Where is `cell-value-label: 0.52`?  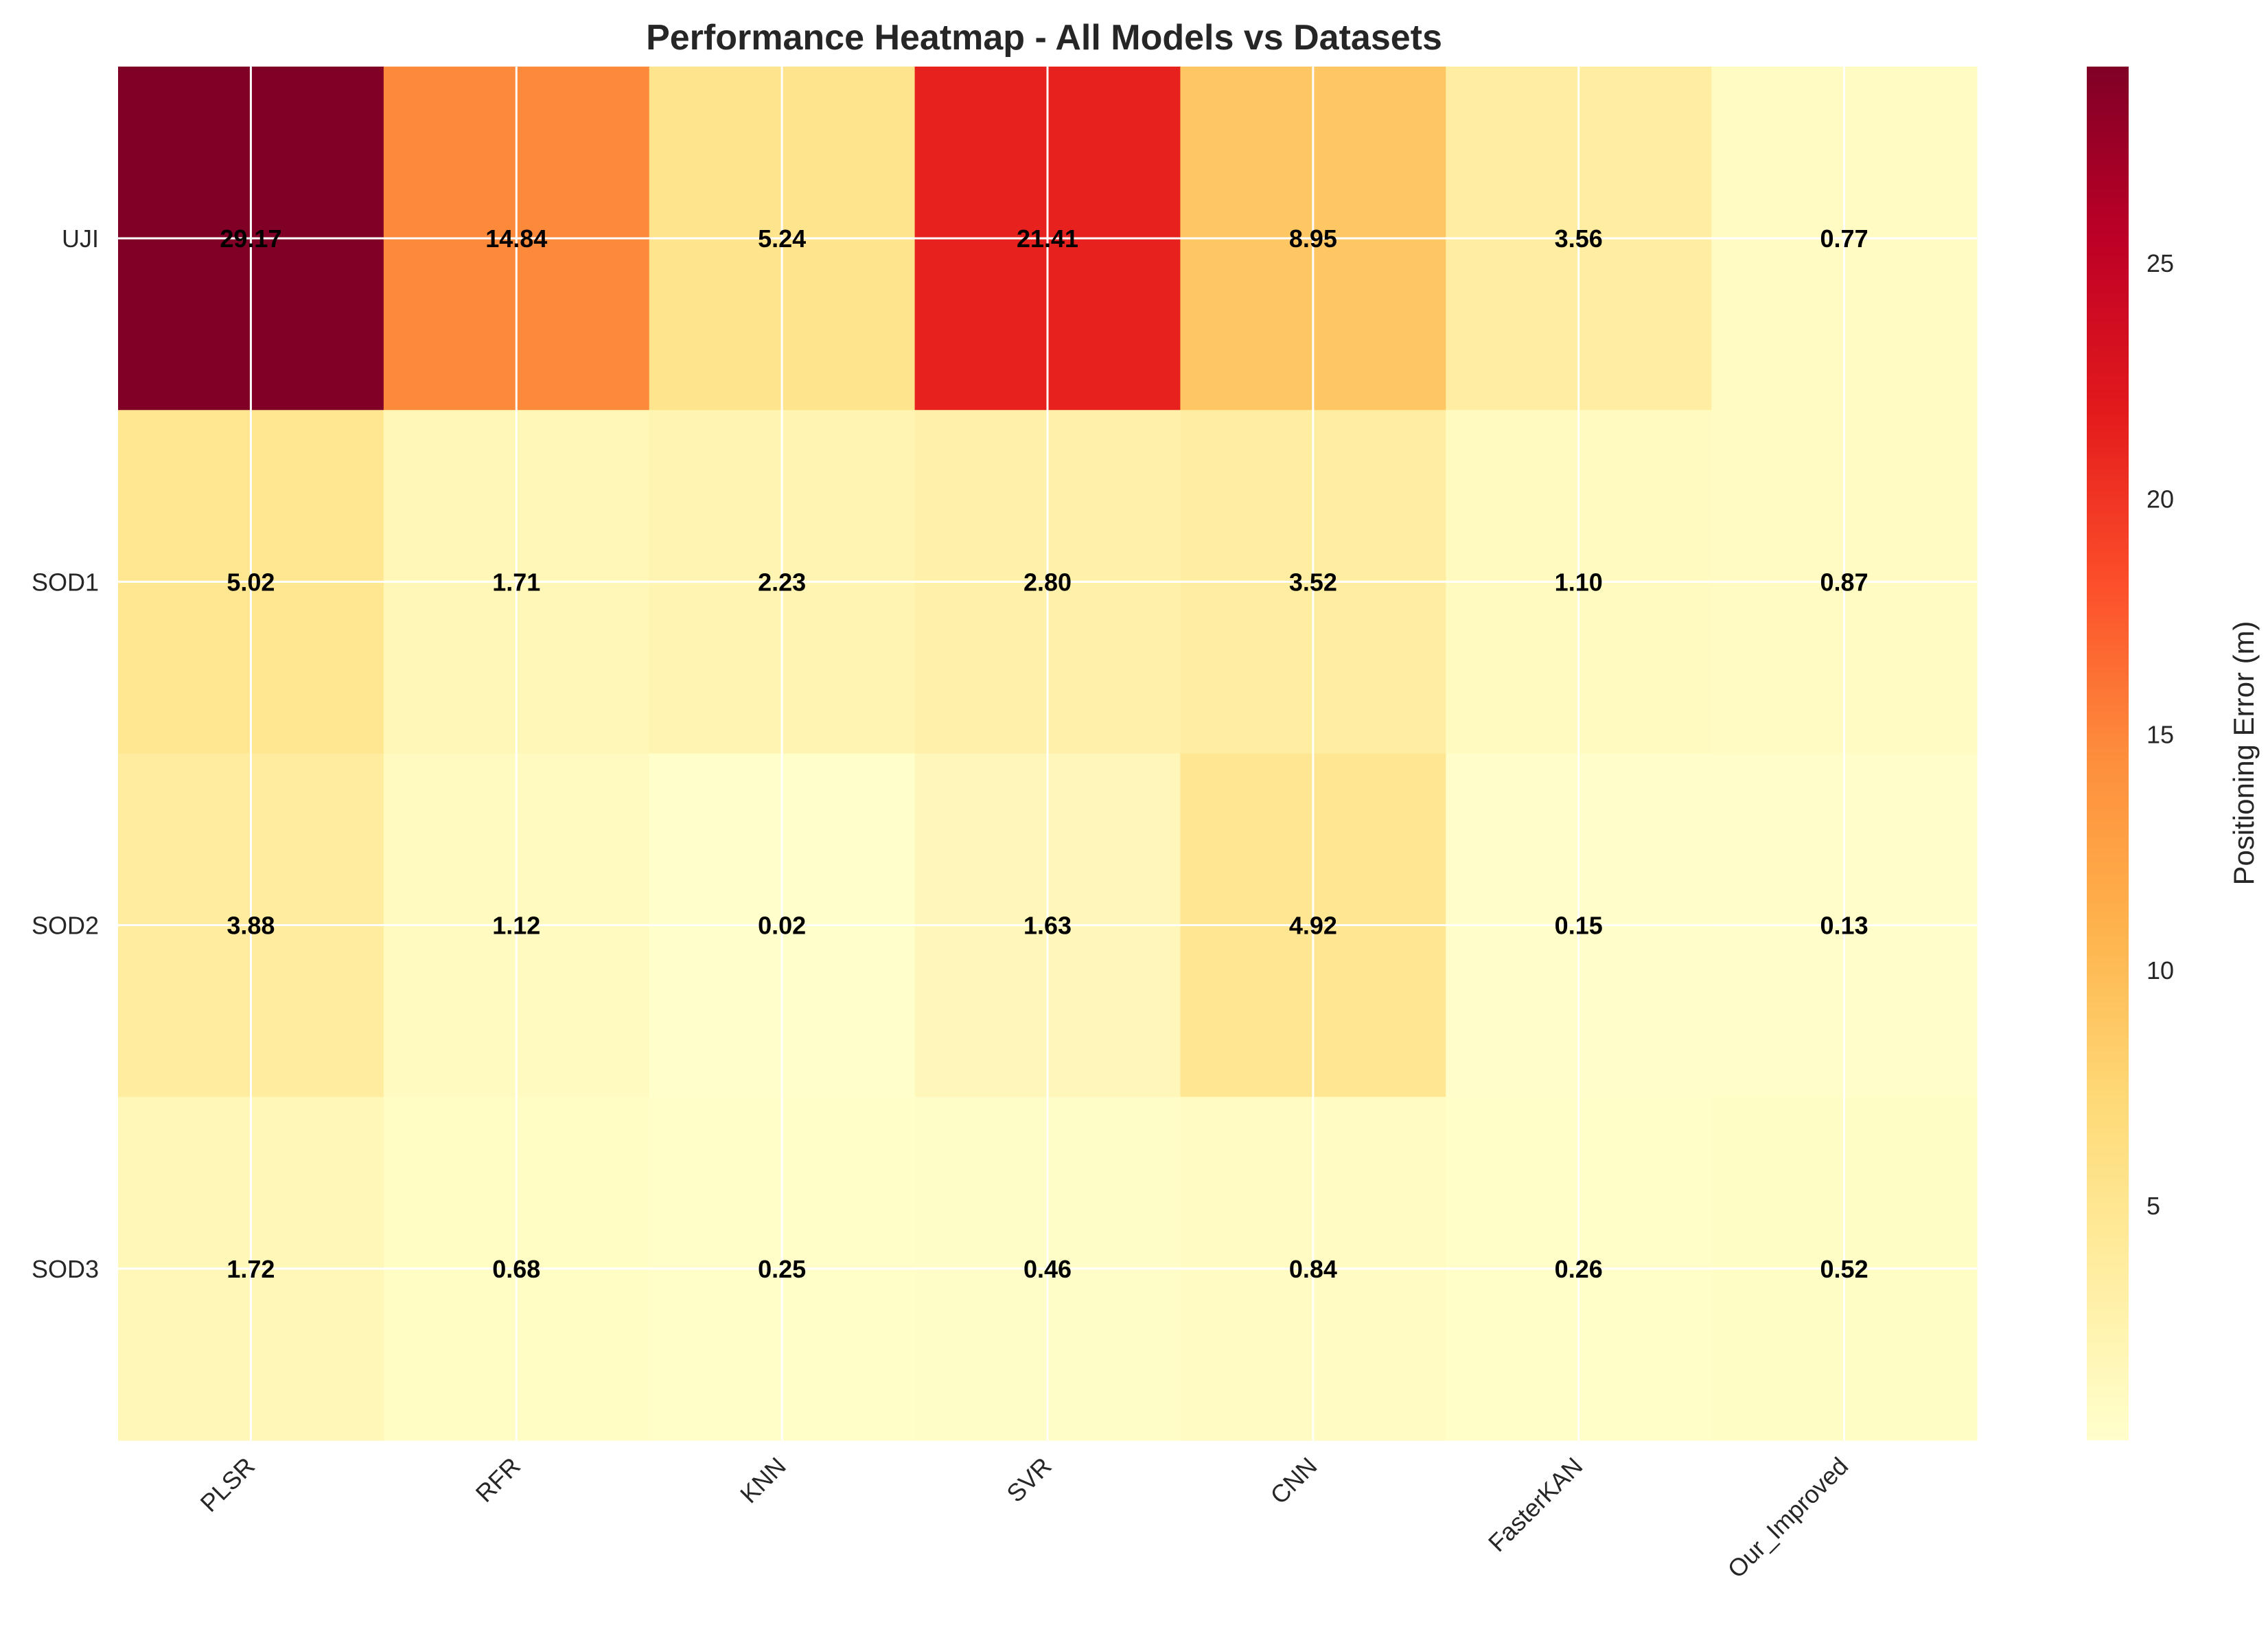 cell-value-label: 0.52 is located at coordinates (1844, 1269).